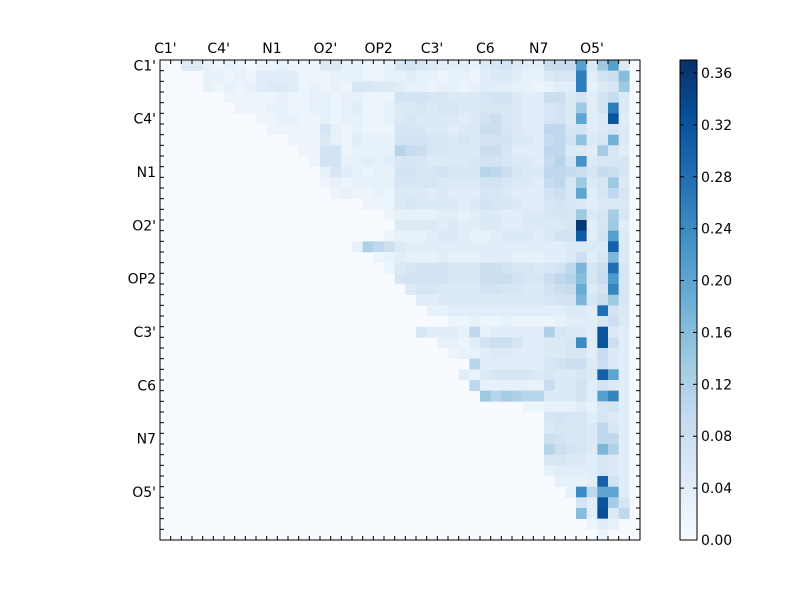  What do you see at coordinates (538, 49) in the screenshot?
I see `x-tick-label: N7` at bounding box center [538, 49].